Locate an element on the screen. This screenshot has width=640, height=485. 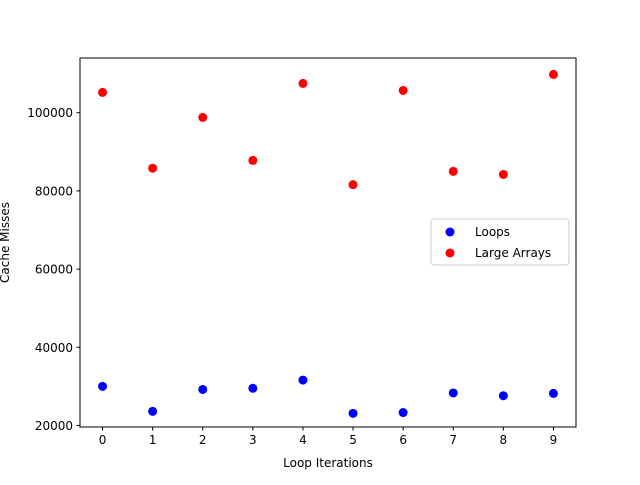
legend-label-large-arrays: Large Arrays is located at coordinates (513, 253).